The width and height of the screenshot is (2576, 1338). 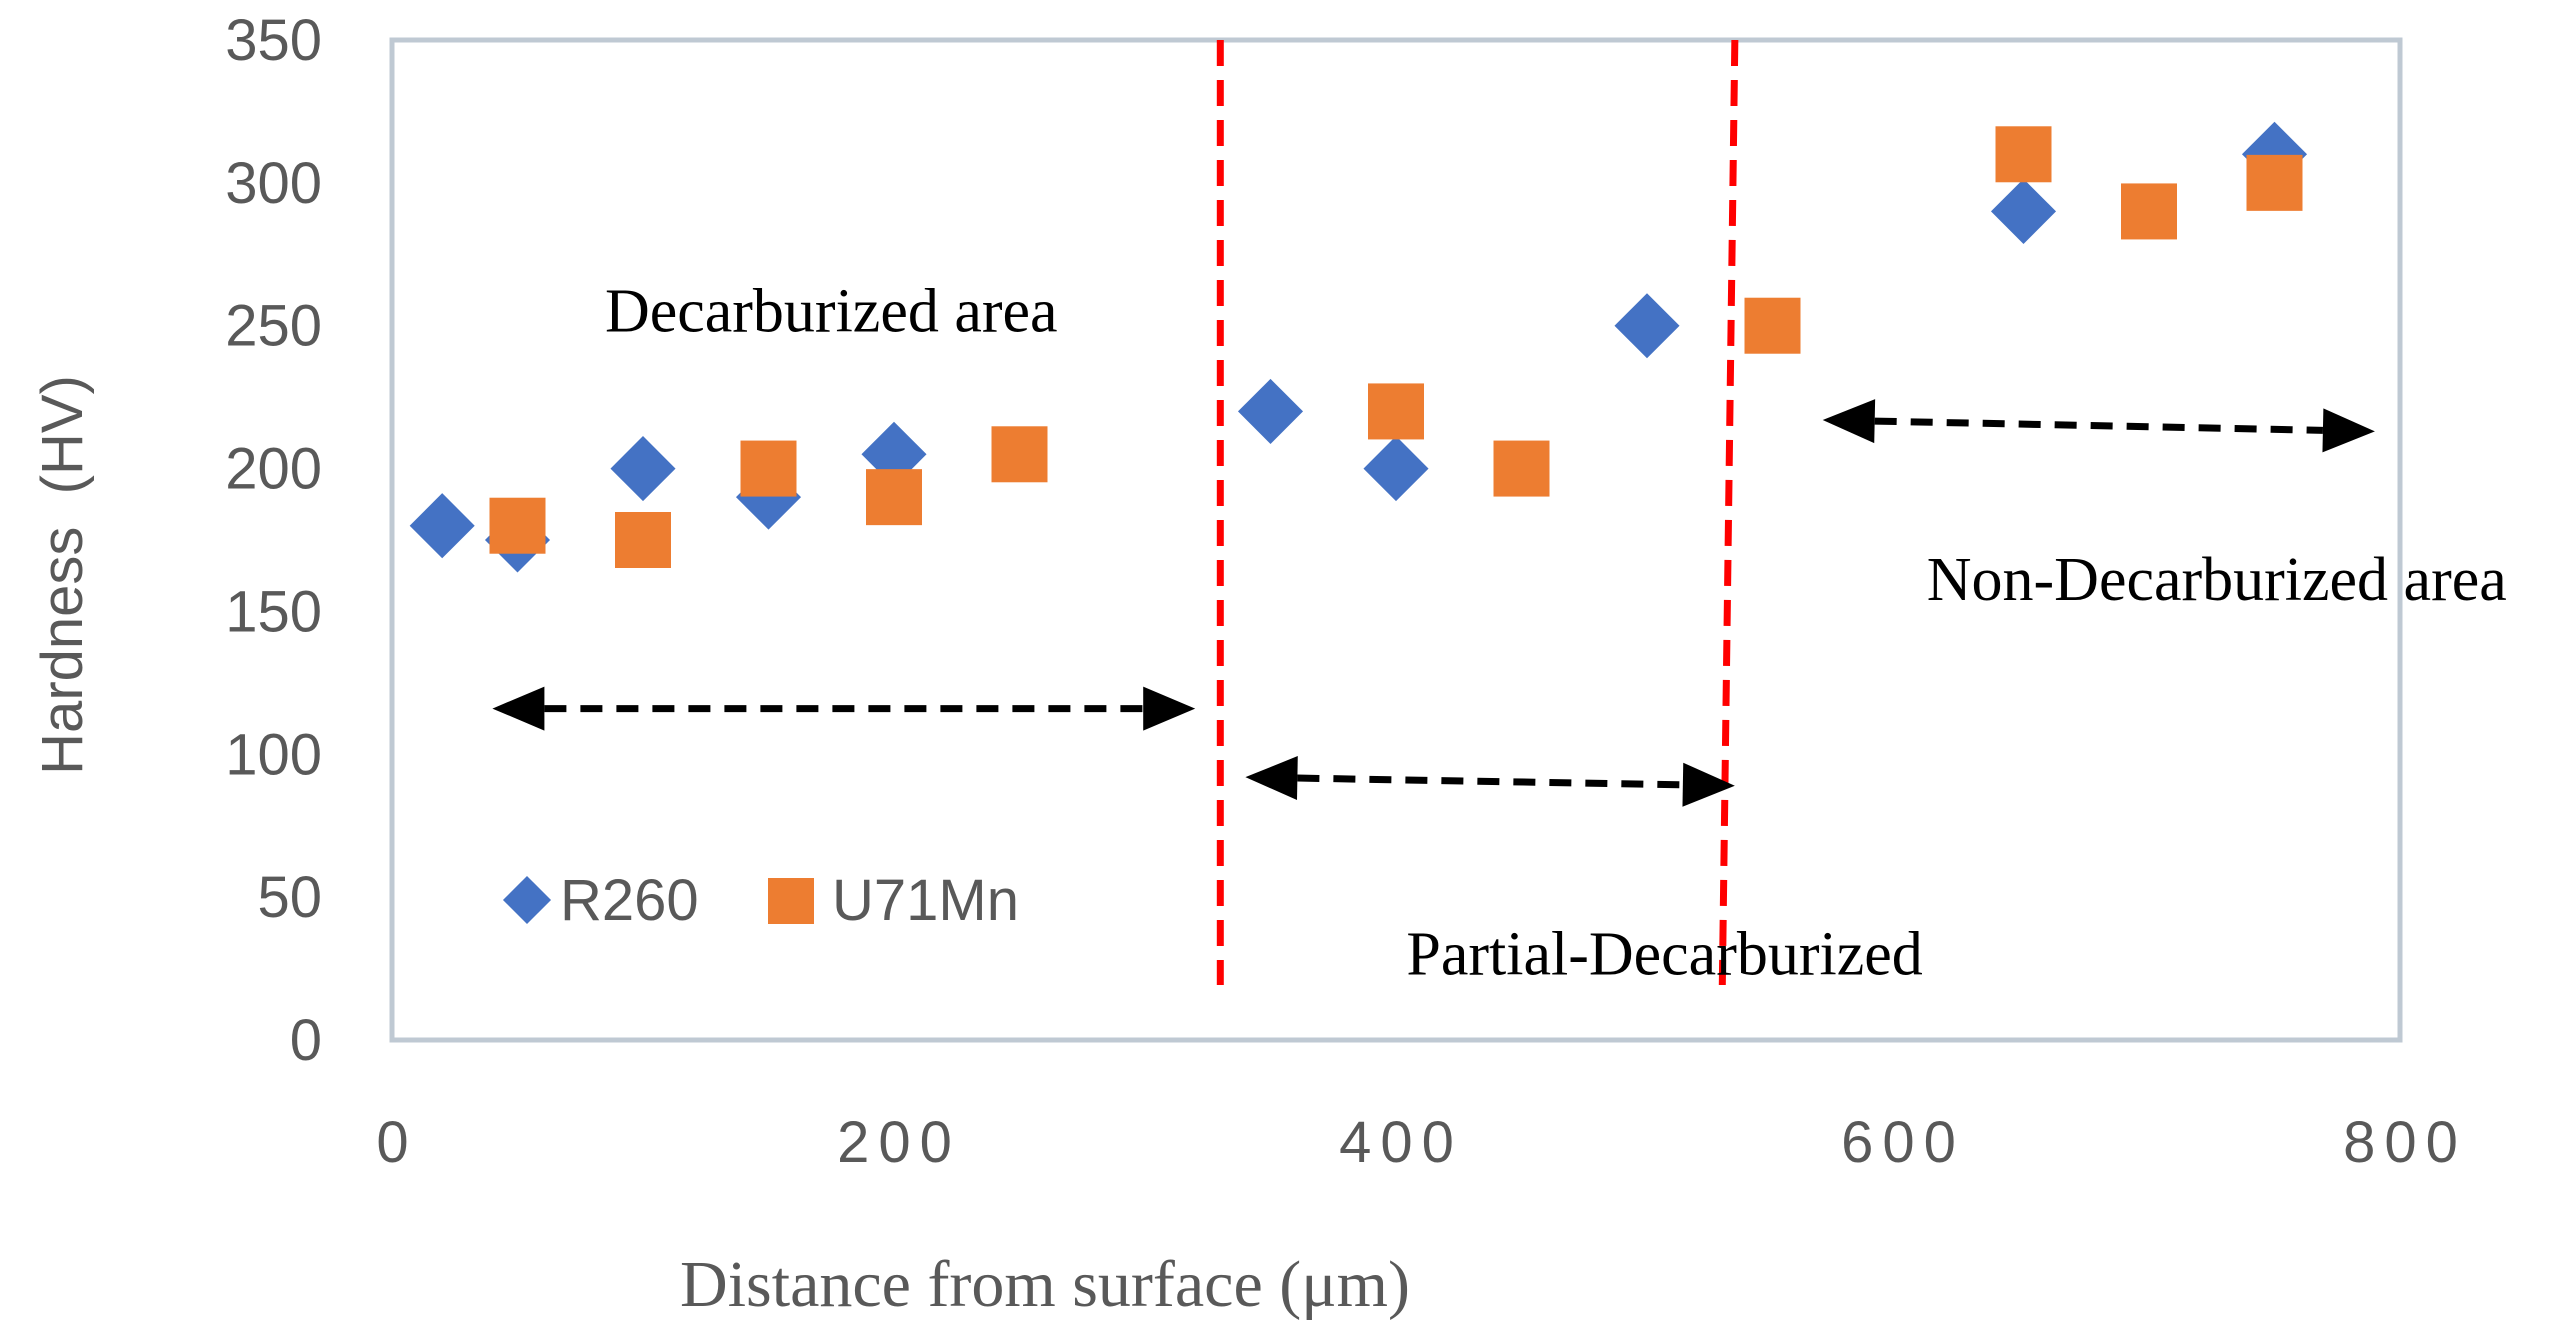 What do you see at coordinates (1728, 512) in the screenshot?
I see `boundary-line` at bounding box center [1728, 512].